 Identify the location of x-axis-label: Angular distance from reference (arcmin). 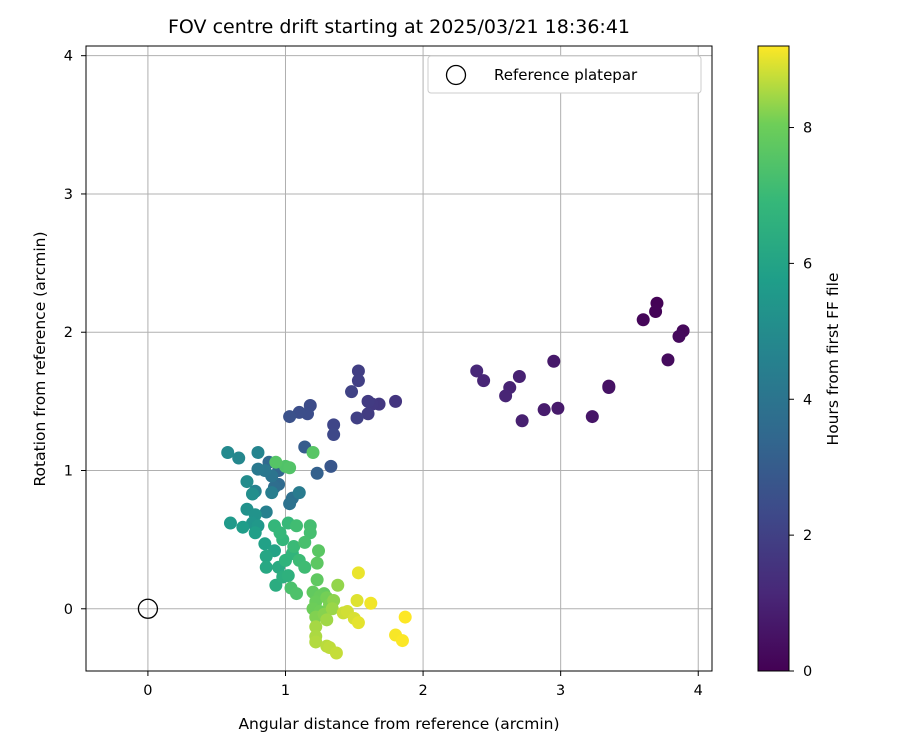
(398, 724).